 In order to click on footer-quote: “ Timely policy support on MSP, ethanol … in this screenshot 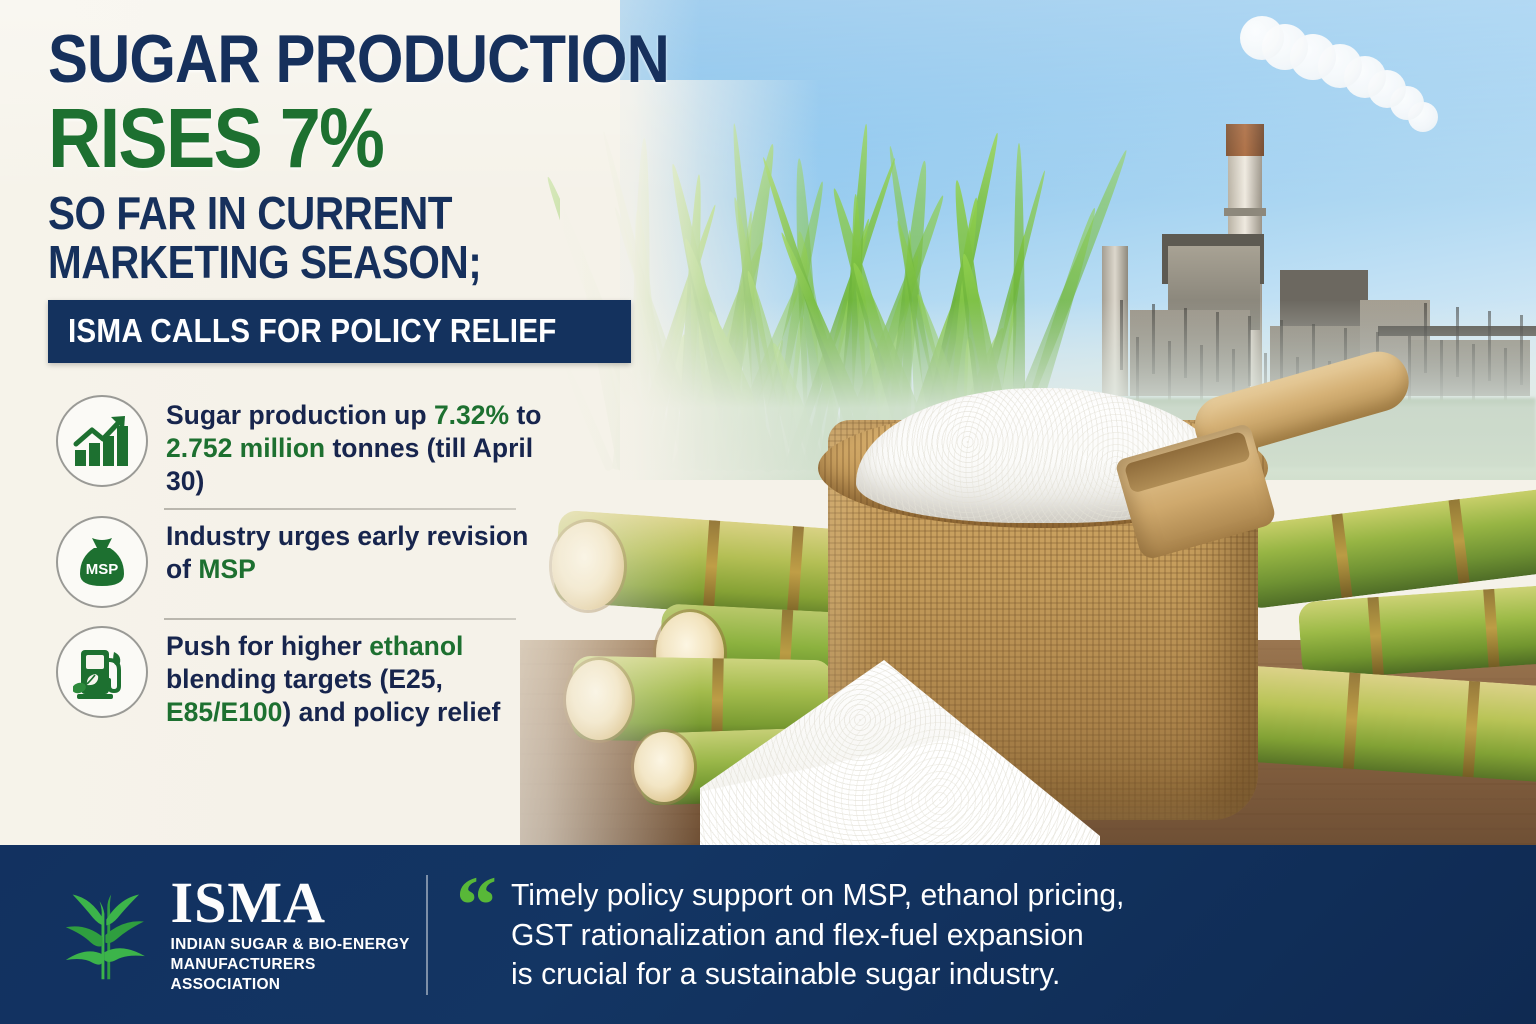, I will do `click(814, 926)`.